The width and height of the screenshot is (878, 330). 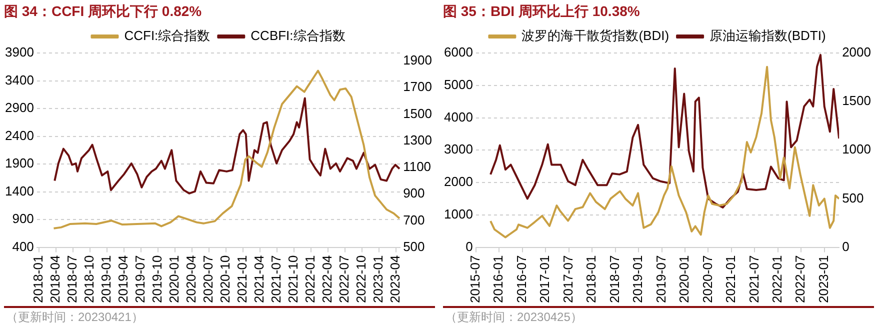 I want to click on legend-label: 原油运输指数(BDTI), so click(x=768, y=36).